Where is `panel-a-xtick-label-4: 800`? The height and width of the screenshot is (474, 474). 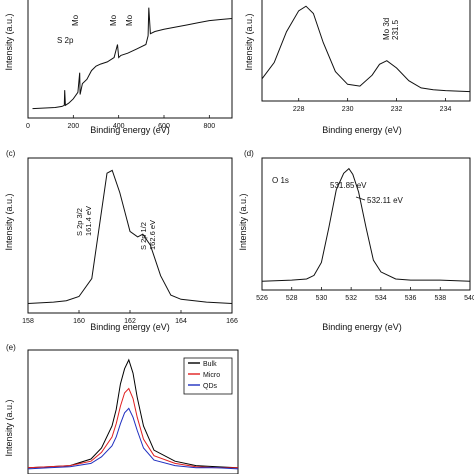
panel-a-xtick-label-4: 800 is located at coordinates (209, 126).